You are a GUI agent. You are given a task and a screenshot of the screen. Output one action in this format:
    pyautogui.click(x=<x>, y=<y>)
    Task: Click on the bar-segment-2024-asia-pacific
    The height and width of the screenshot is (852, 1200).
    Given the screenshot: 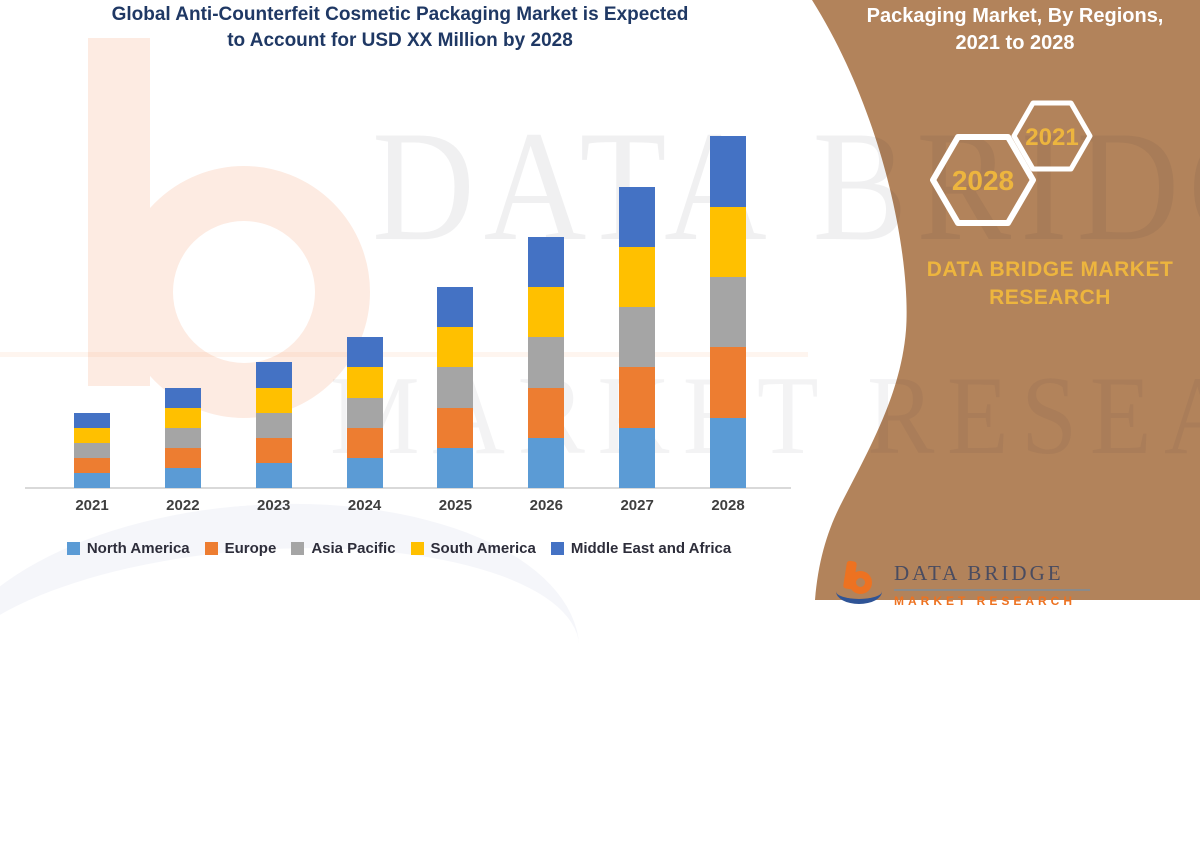 What is the action you would take?
    pyautogui.click(x=364, y=412)
    